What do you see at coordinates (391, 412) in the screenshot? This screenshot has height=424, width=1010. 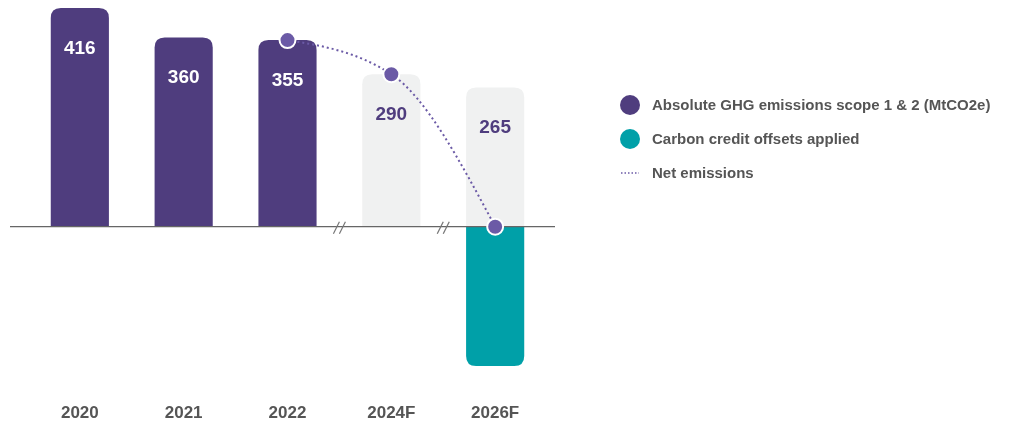 I see `x-tick-label: 2024F` at bounding box center [391, 412].